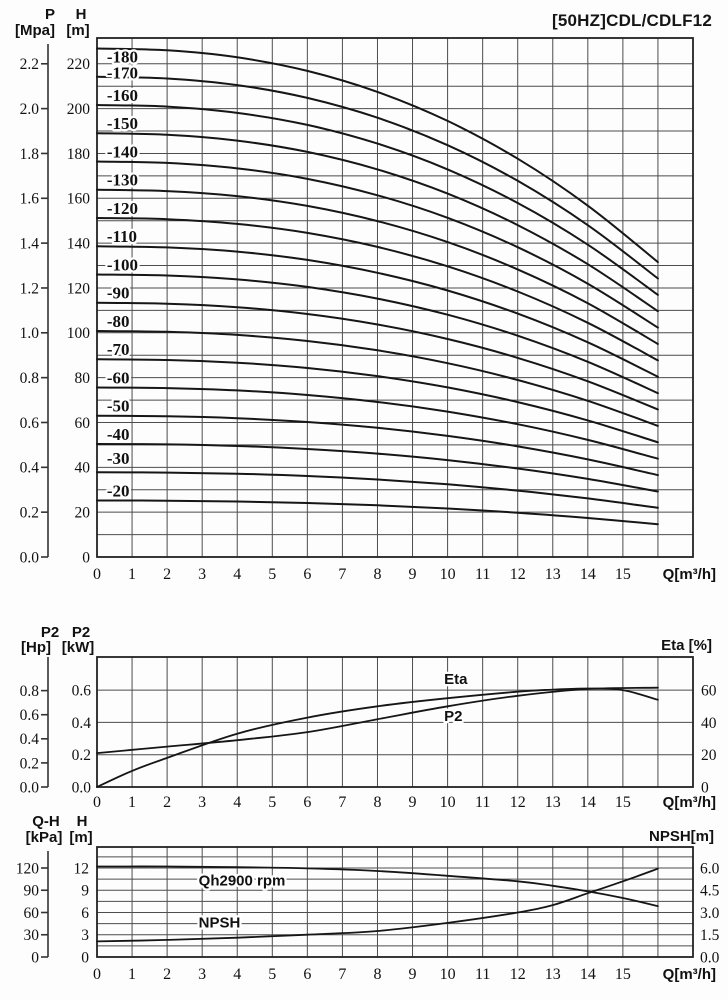  I want to click on eta-tick-label: 40, so click(709, 723).